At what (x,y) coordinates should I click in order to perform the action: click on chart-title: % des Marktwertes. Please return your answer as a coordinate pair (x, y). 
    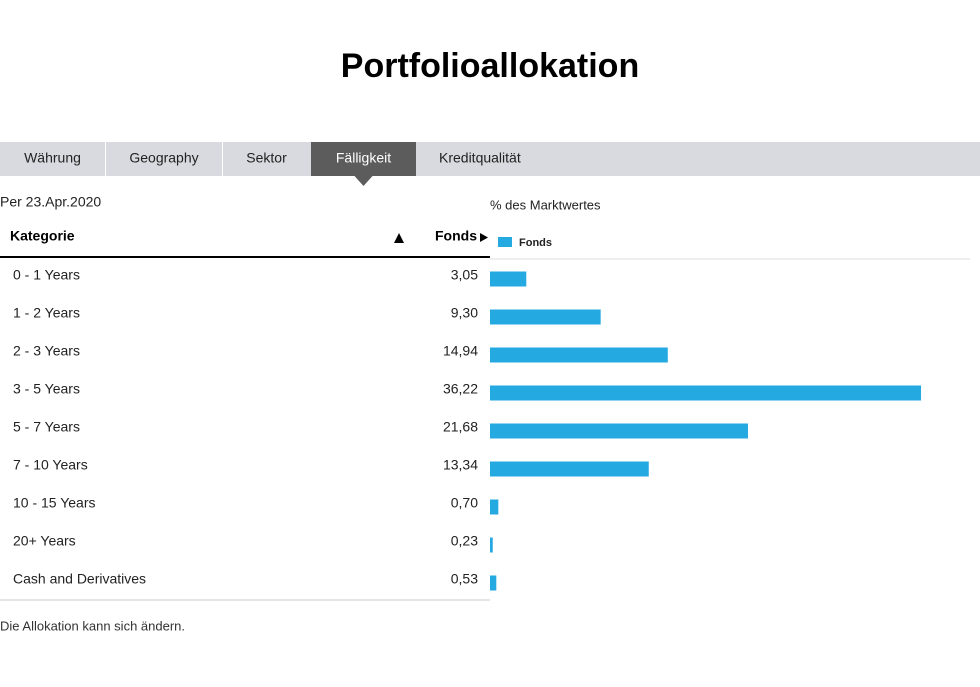
    Looking at the image, I should click on (545, 204).